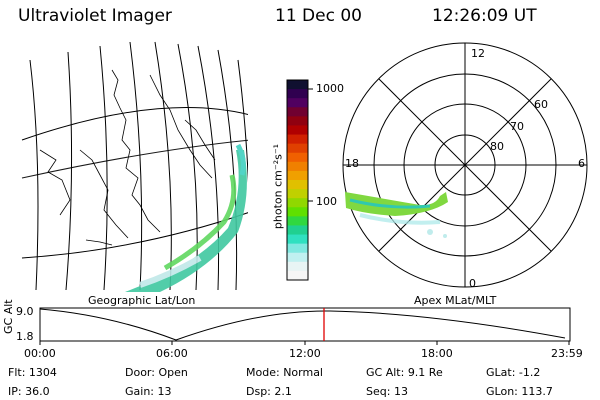  I want to click on altitude-ytick-1-8: 1.8, so click(25, 336).